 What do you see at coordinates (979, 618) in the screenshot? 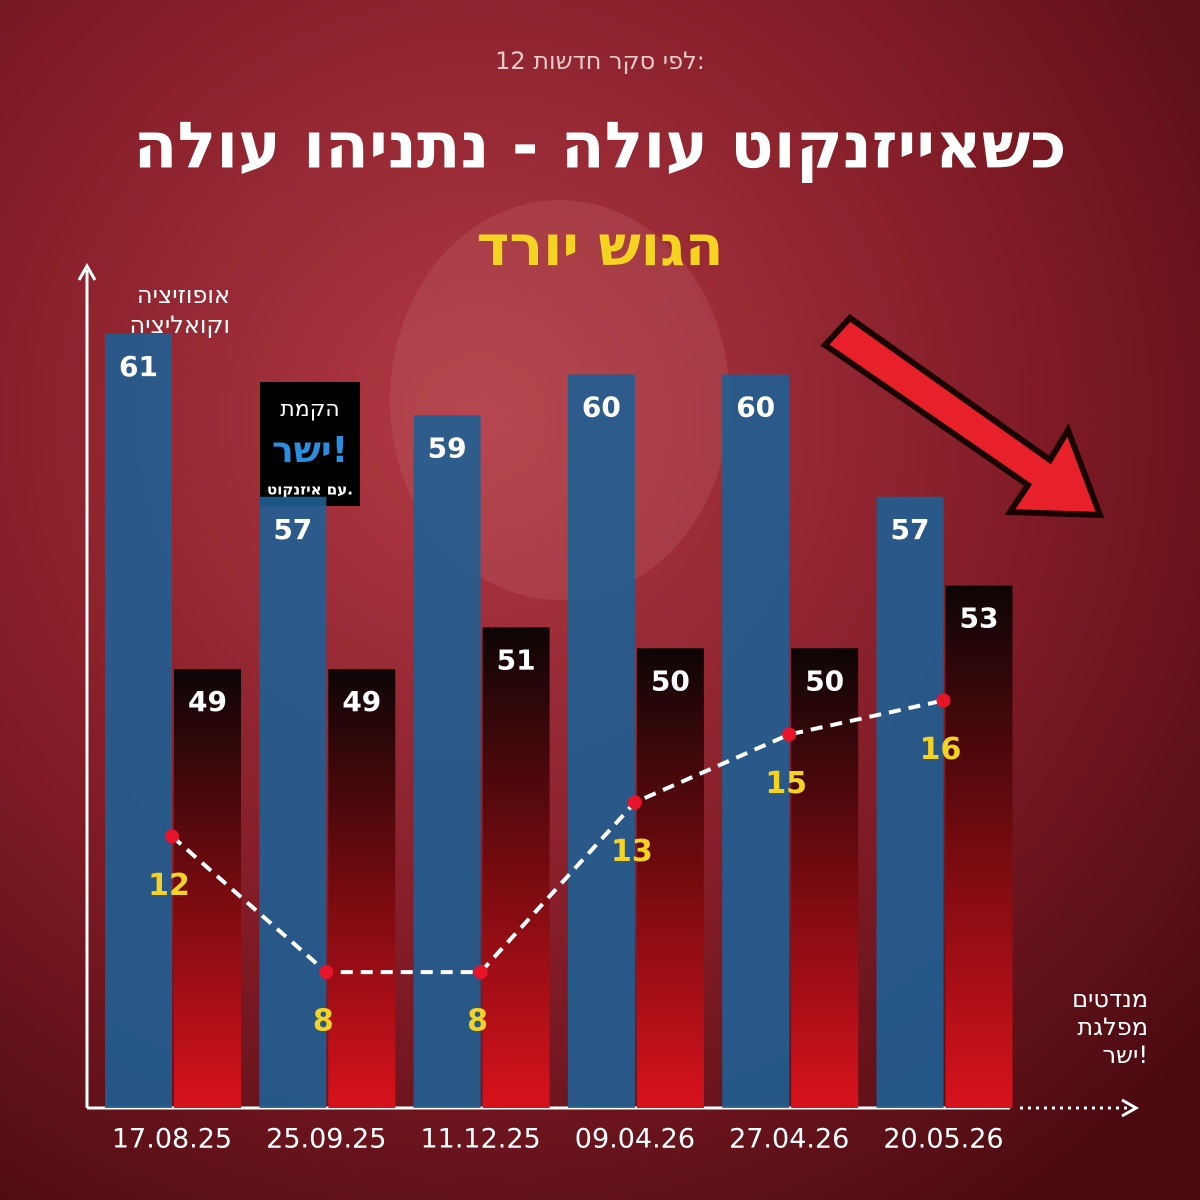
I see `value-label: 53` at bounding box center [979, 618].